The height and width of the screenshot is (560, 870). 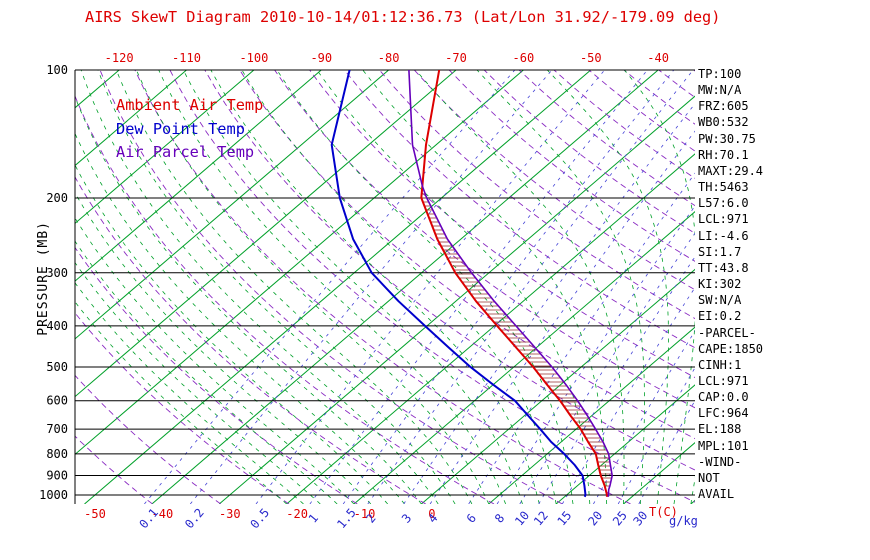 I want to click on stat-line: RH:70.1, so click(x=723, y=154).